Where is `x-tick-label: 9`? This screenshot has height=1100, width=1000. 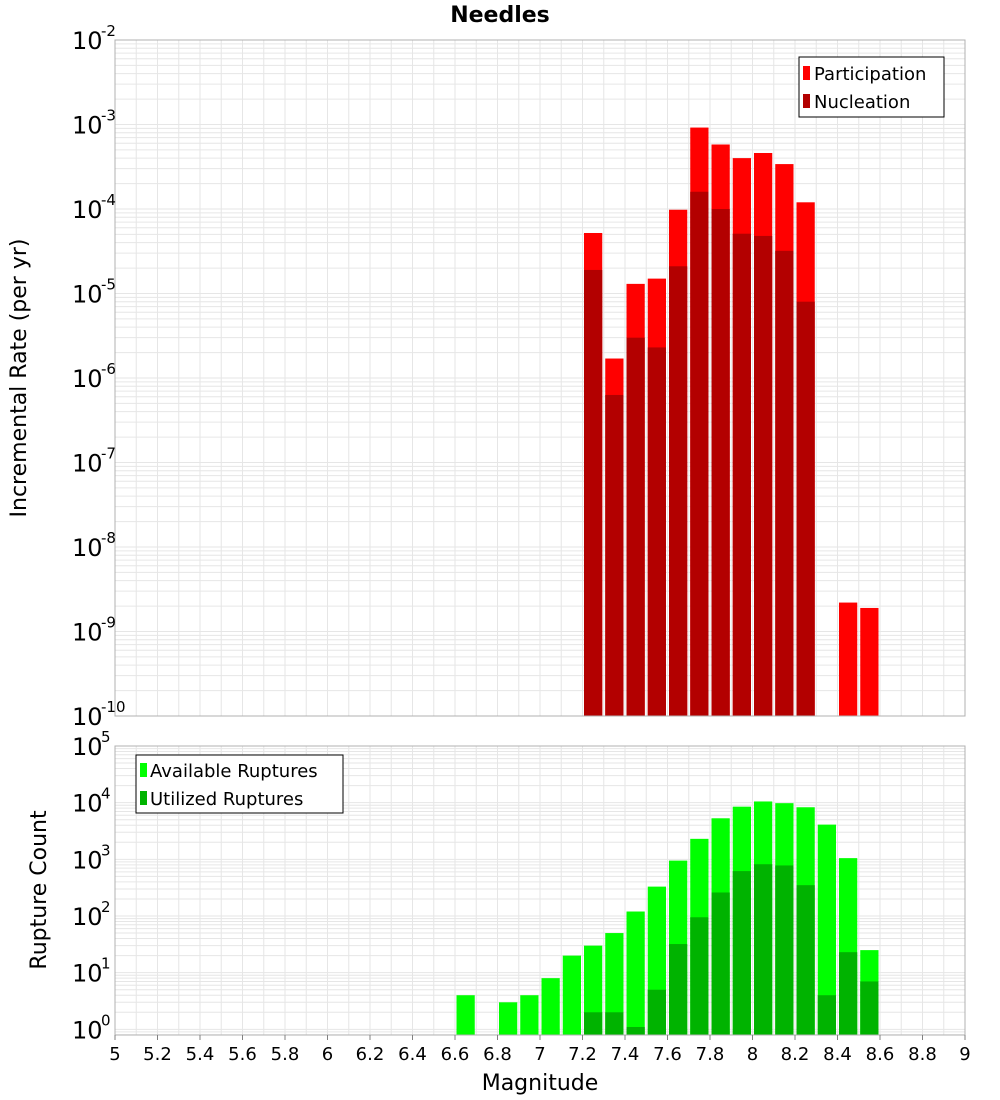
x-tick-label: 9 is located at coordinates (964, 1054).